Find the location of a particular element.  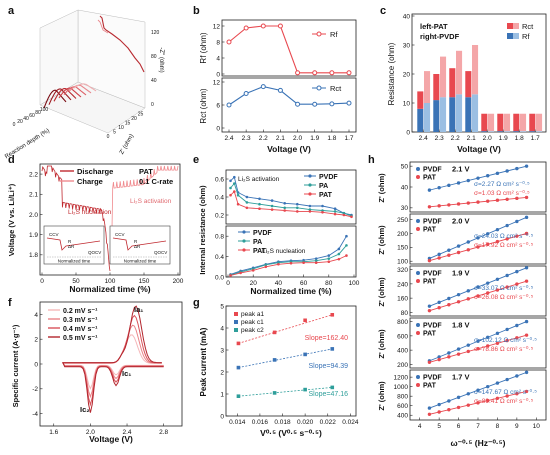

sigma-pat: σ=1.03 Ω cm² s⁻⁰·⁵ is located at coordinates (502, 193).